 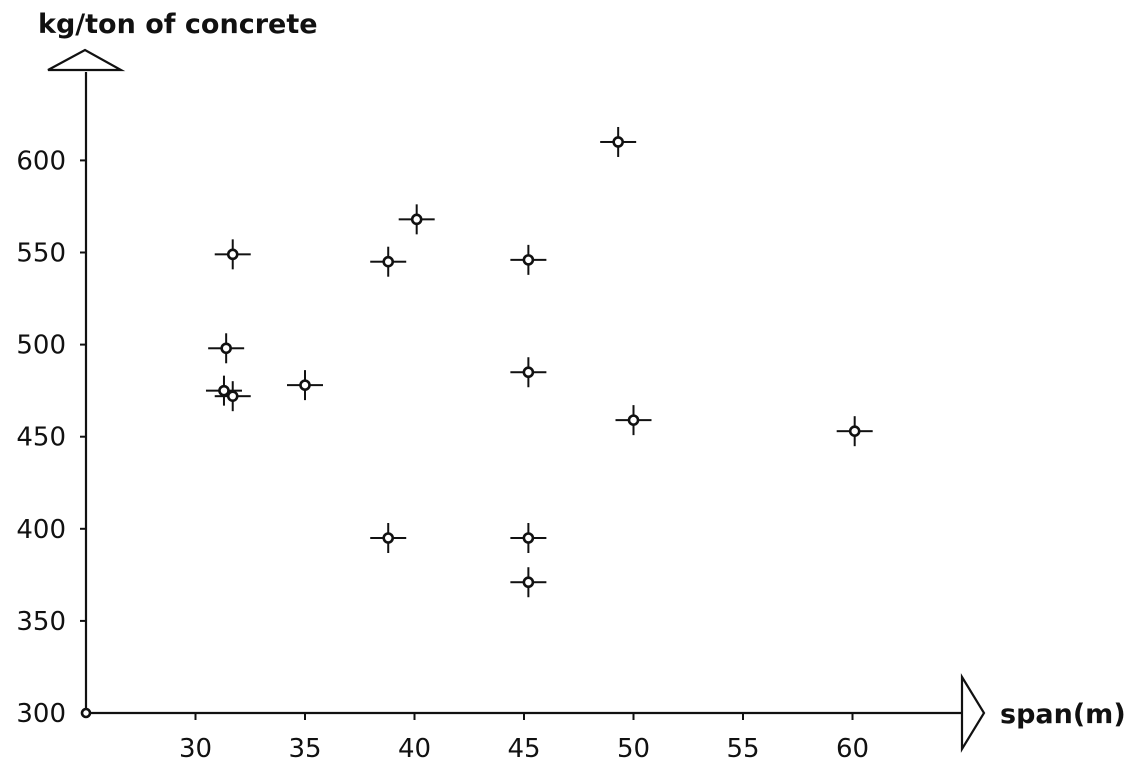 I want to click on y-axis-arrow, so click(x=86, y=60).